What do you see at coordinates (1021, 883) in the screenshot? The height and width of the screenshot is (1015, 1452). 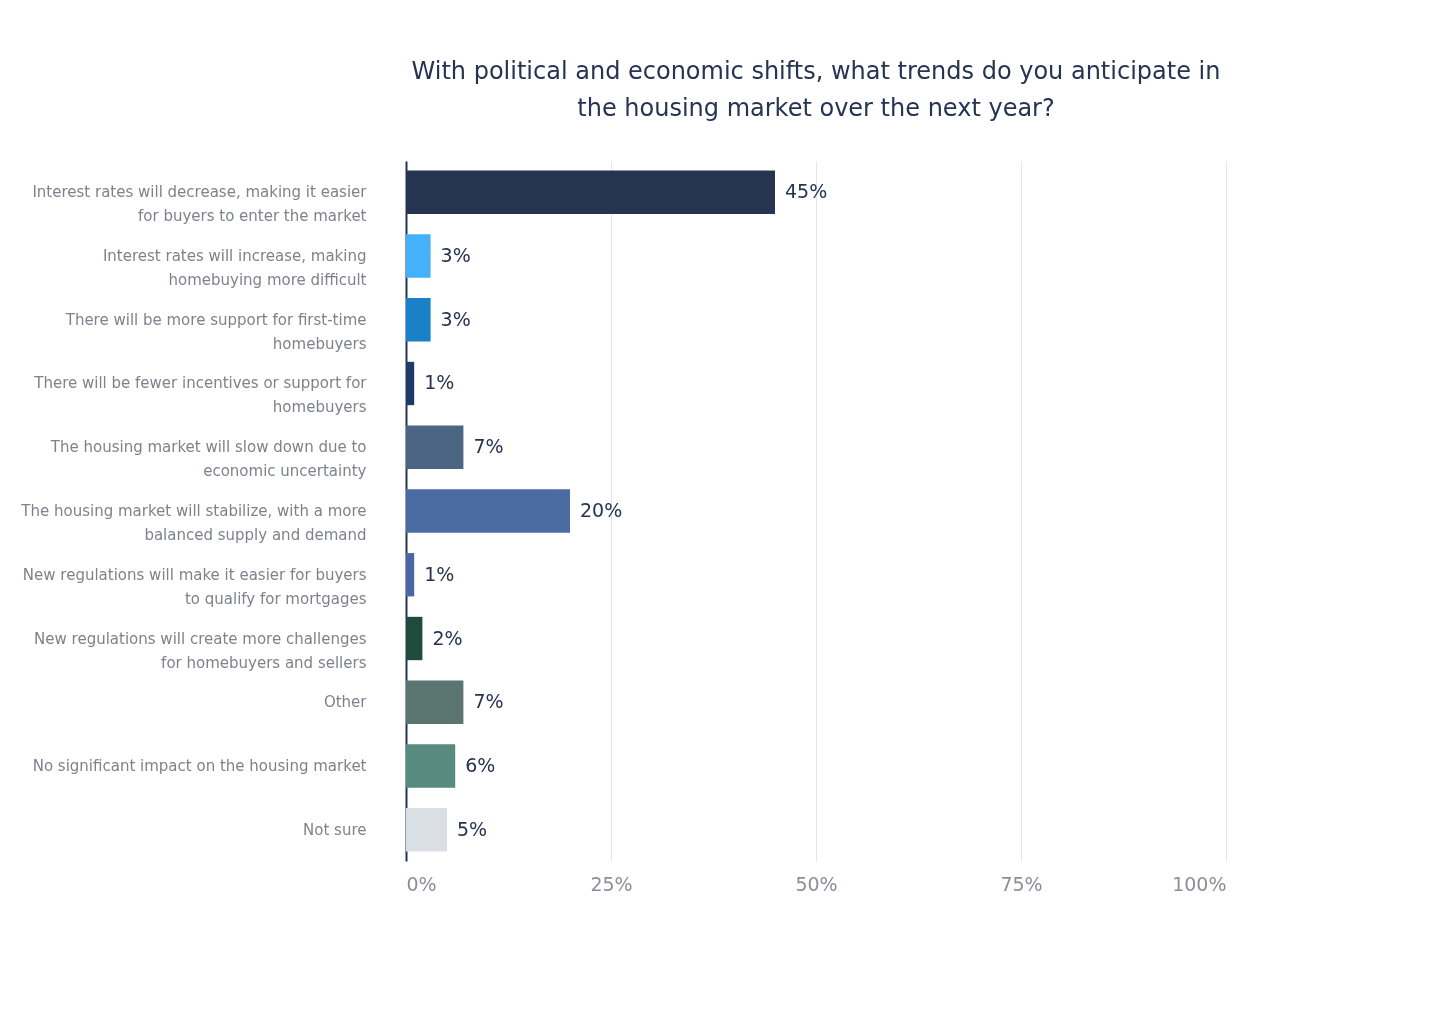 I see `x-tick-label: 75%` at bounding box center [1021, 883].